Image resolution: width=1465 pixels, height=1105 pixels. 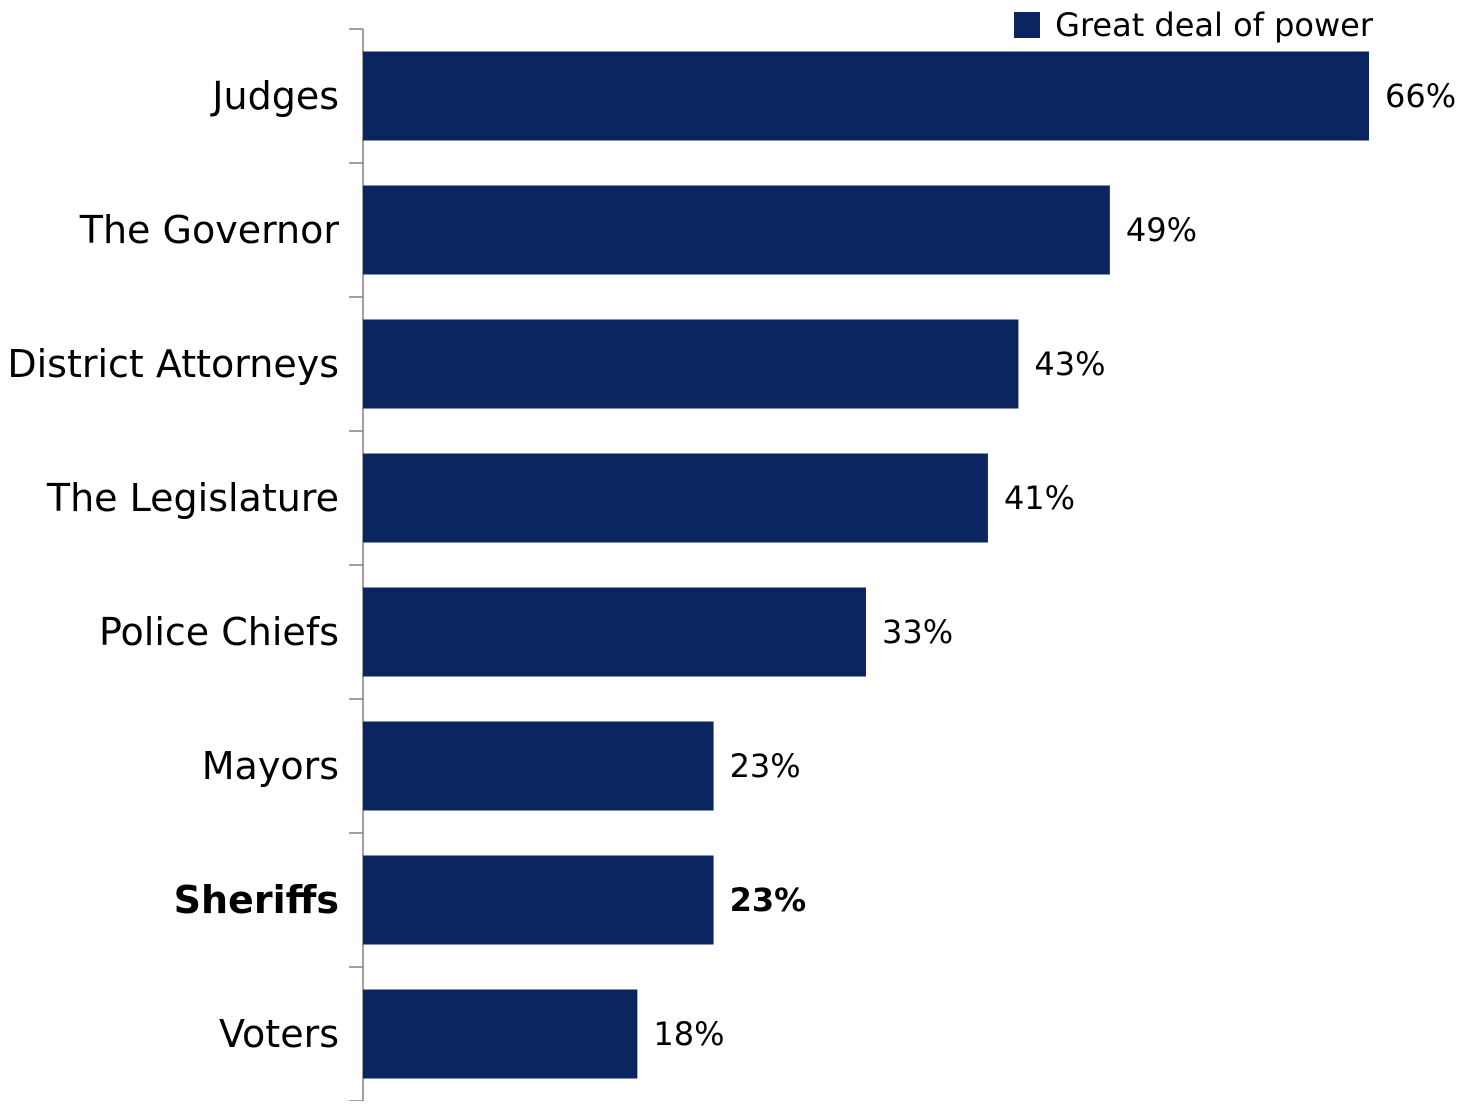 I want to click on value-label: 18%, so click(x=688, y=1034).